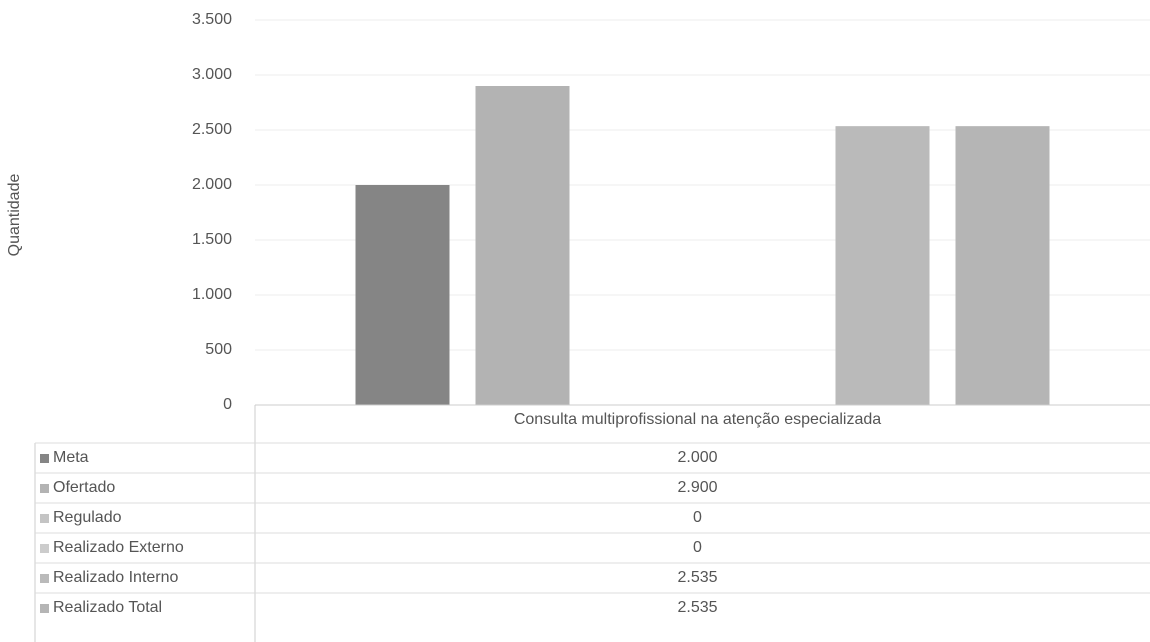 The width and height of the screenshot is (1150, 642). What do you see at coordinates (14, 215) in the screenshot?
I see `y-axis-label: Quantidade` at bounding box center [14, 215].